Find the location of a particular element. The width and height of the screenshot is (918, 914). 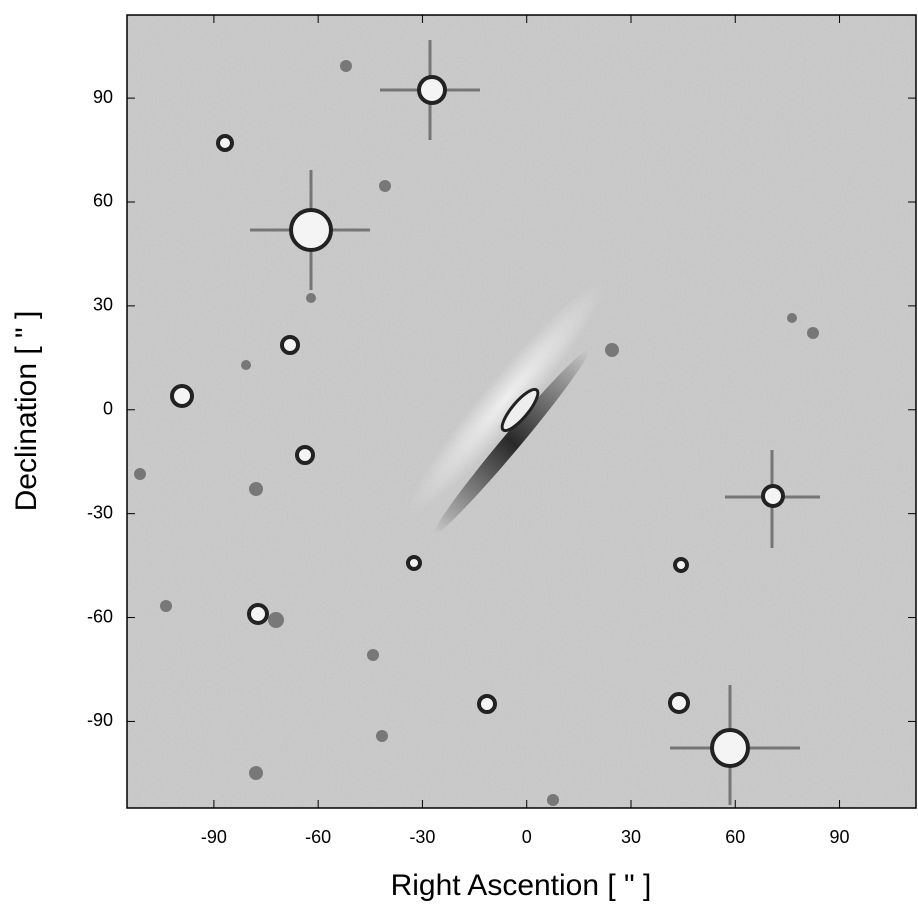

x-tick-label: -60 is located at coordinates (318, 837).